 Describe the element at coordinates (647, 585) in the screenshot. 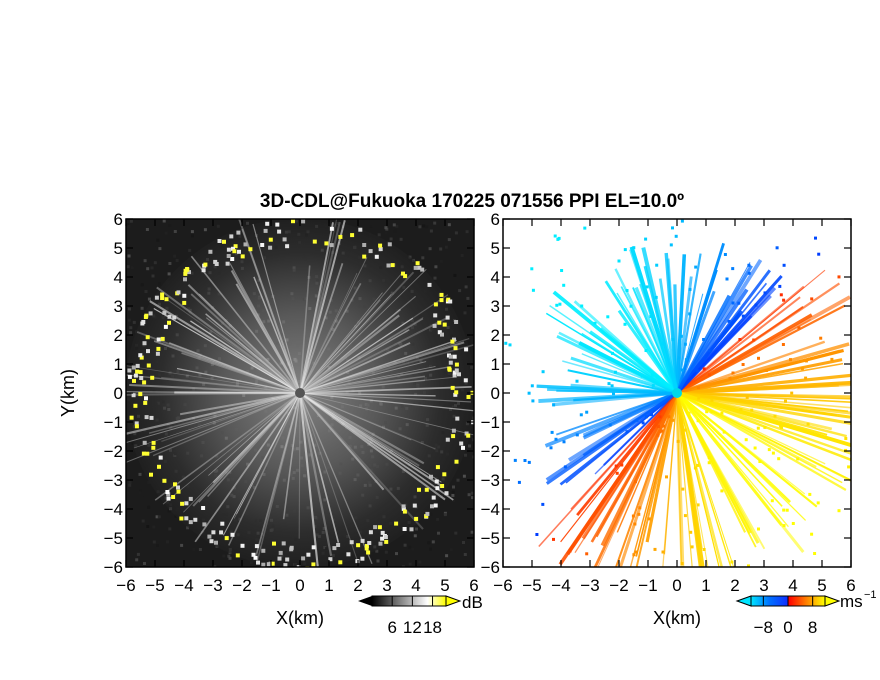

I see `x-tick-label: −1` at that location.